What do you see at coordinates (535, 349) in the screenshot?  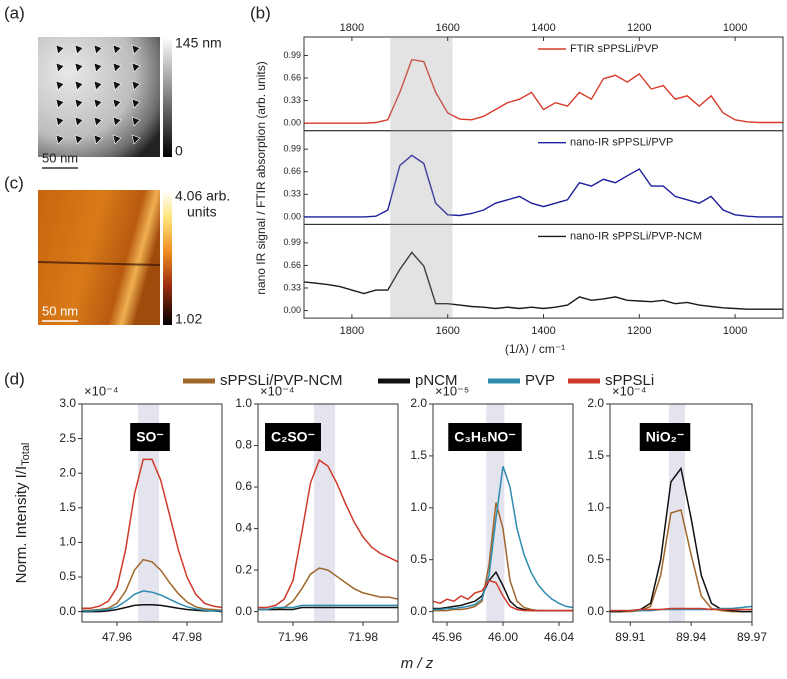 I see `x-axis-label: (1/λ) / cm⁻¹` at bounding box center [535, 349].